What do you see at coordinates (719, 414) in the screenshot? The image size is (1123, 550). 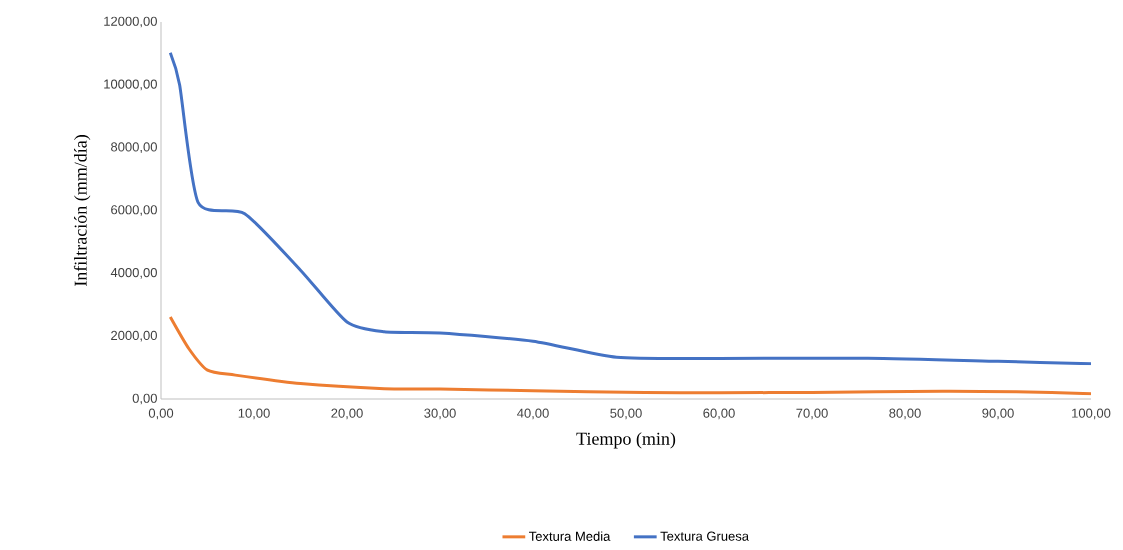 I see `x-tick-label: 60,00` at bounding box center [719, 414].